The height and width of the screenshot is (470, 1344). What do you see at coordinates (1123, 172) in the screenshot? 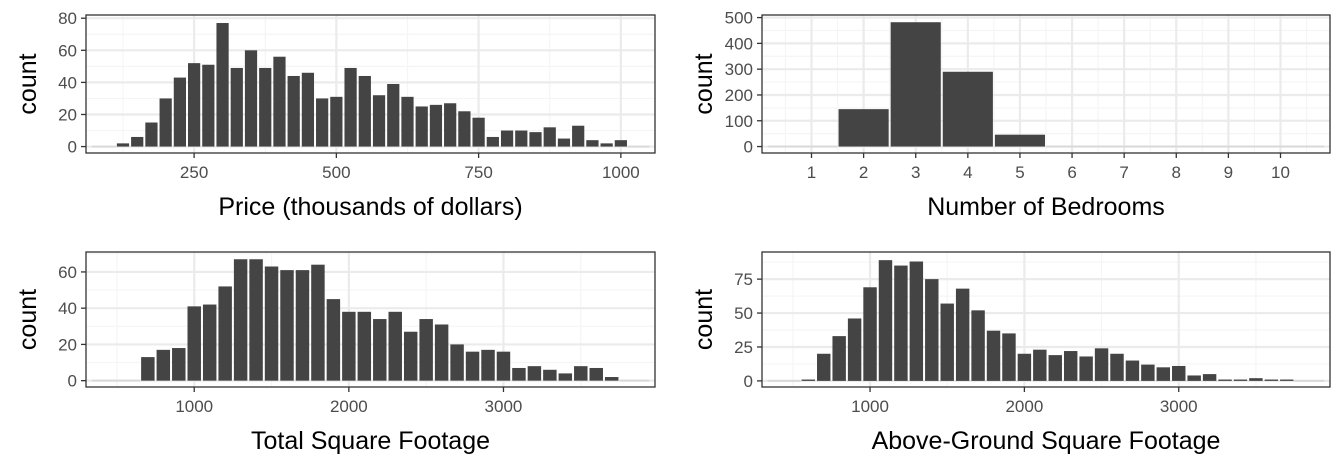
I see `x-tick-label: 7` at bounding box center [1123, 172].